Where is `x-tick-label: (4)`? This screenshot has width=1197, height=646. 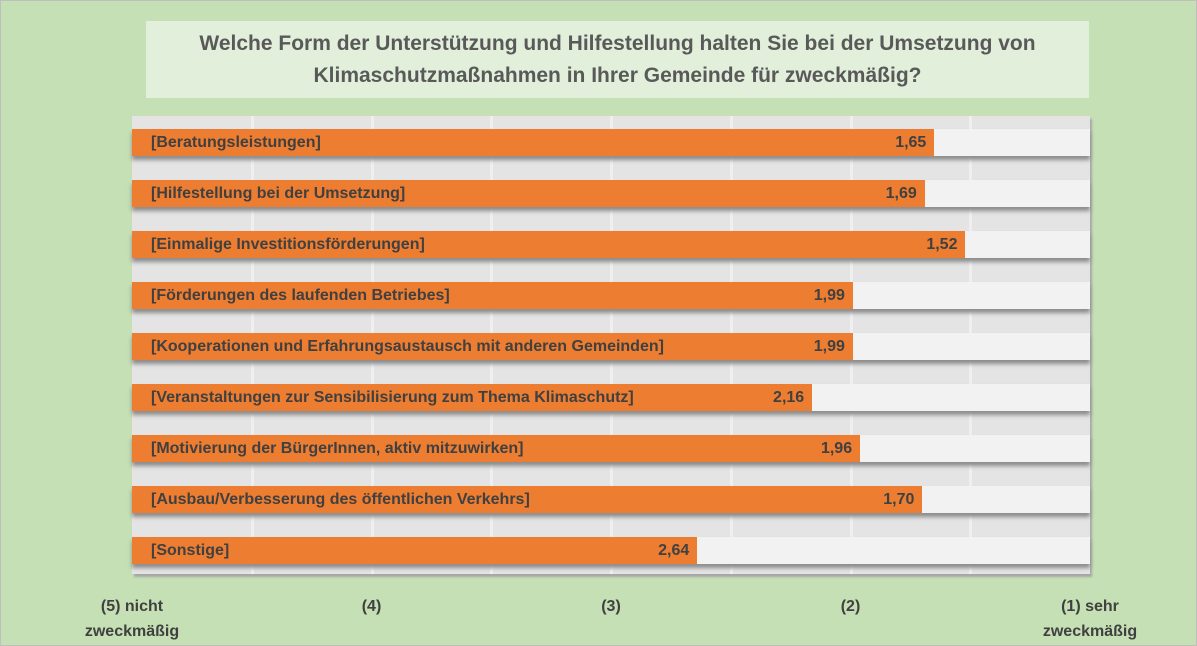 x-tick-label: (4) is located at coordinates (371, 606).